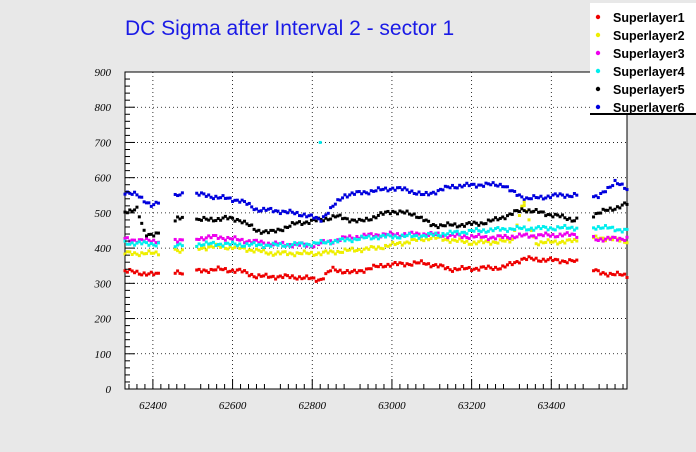  Describe the element at coordinates (598, 53) in the screenshot. I see `legend-marker` at that location.